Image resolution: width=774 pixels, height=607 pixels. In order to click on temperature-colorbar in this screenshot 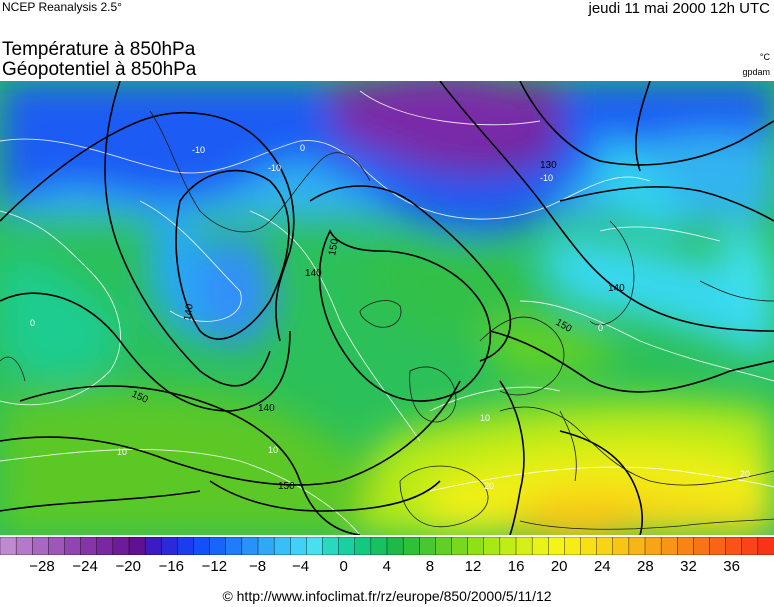, I will do `click(387, 546)`.